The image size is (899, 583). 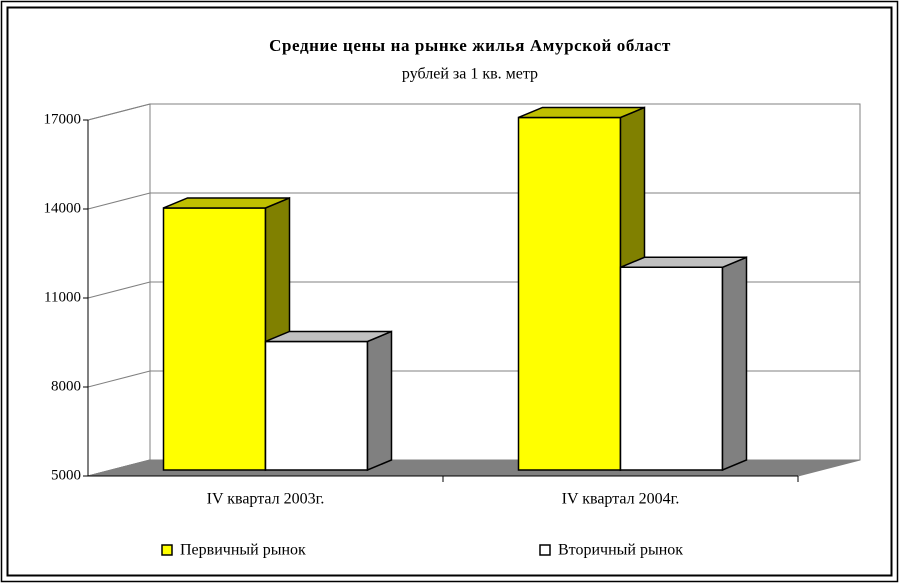 What do you see at coordinates (473, 112) in the screenshot?
I see `grid-line` at bounding box center [473, 112].